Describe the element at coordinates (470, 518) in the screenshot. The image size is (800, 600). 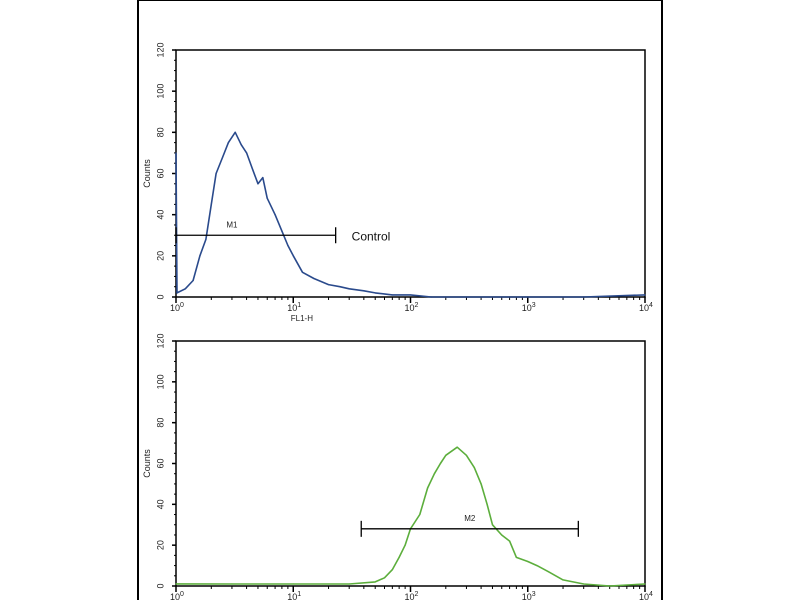
I see `marker-label: M2` at that location.